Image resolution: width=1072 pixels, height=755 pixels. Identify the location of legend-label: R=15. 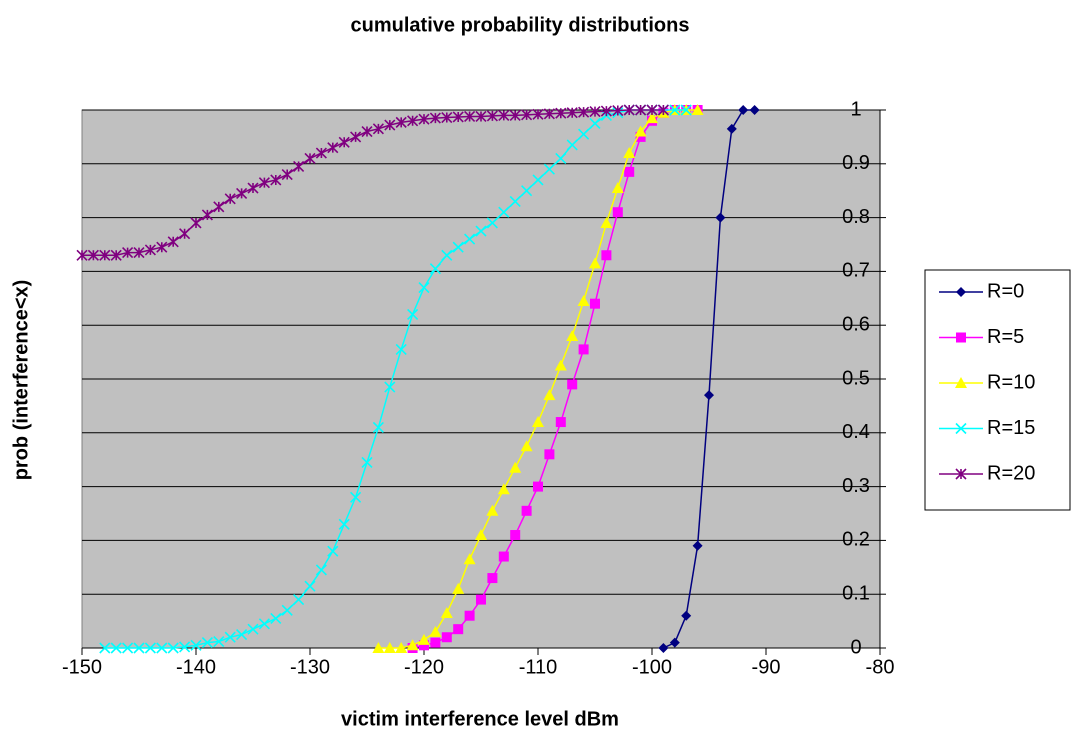
(1011, 428).